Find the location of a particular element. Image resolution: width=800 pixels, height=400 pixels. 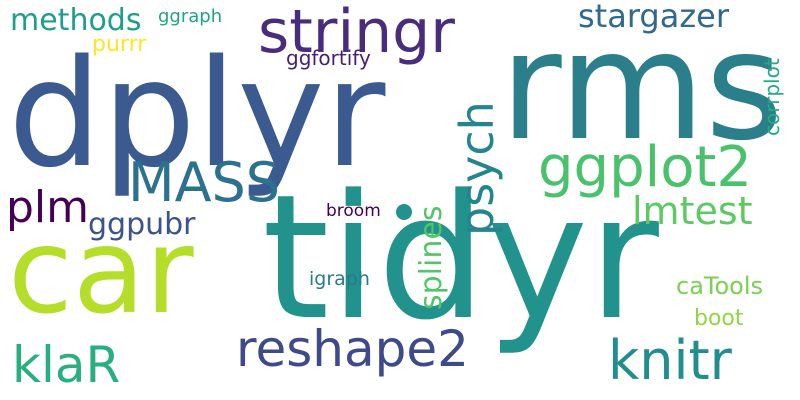

word-corrplot: corrplot is located at coordinates (772, 97).